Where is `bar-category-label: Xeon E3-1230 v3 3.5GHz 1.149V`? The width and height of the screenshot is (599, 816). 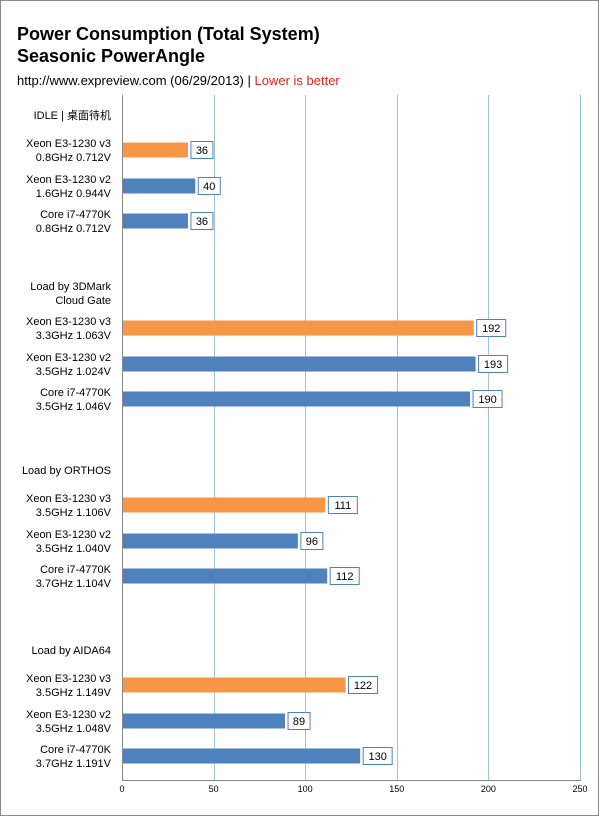 bar-category-label: Xeon E3-1230 v3 3.5GHz 1.149V is located at coordinates (69, 686).